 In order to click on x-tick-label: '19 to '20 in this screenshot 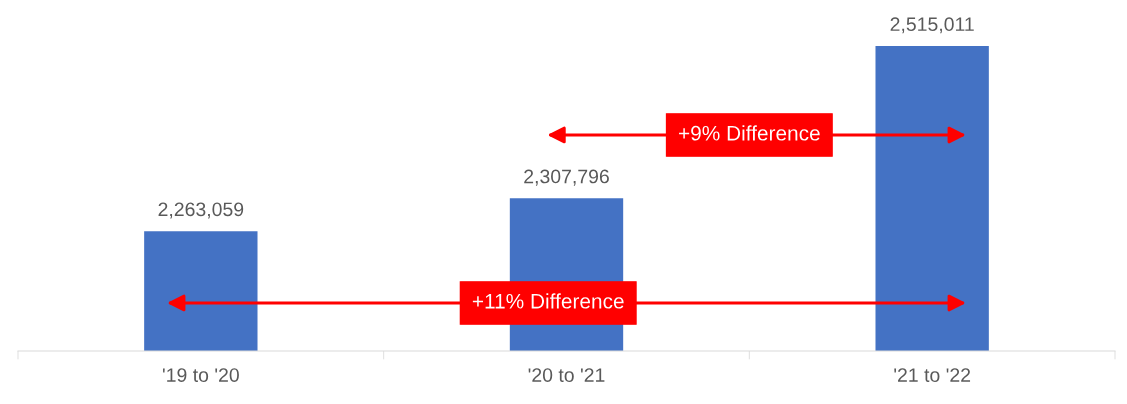, I will do `click(200, 375)`.